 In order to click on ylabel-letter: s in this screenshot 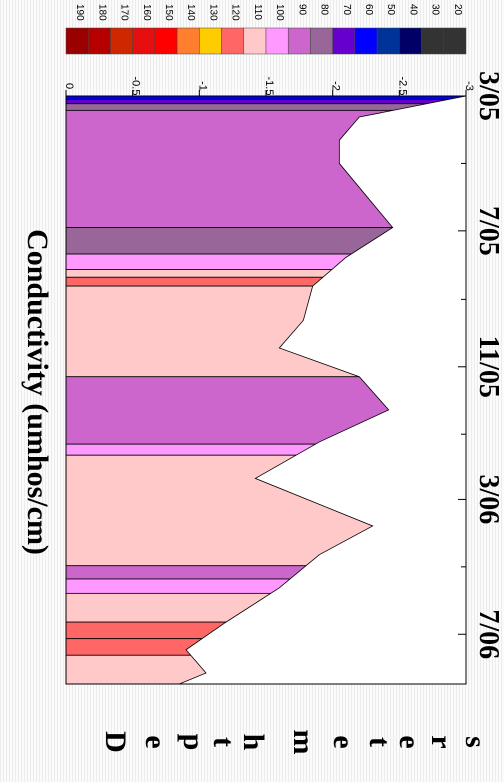, I will do `click(475, 742)`.